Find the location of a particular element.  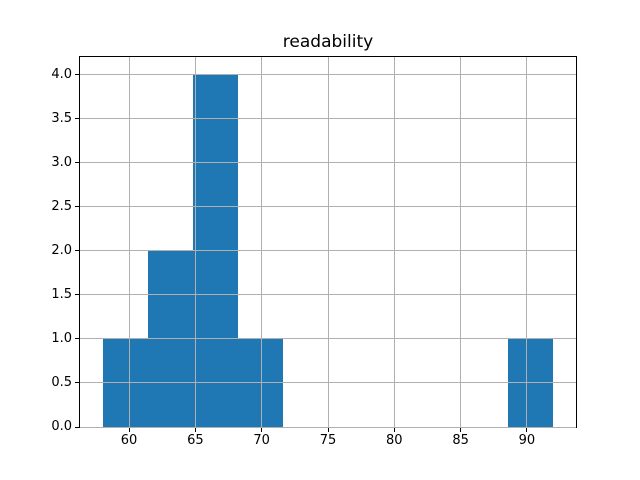

y-tick-label: 3.0 is located at coordinates (61, 162).